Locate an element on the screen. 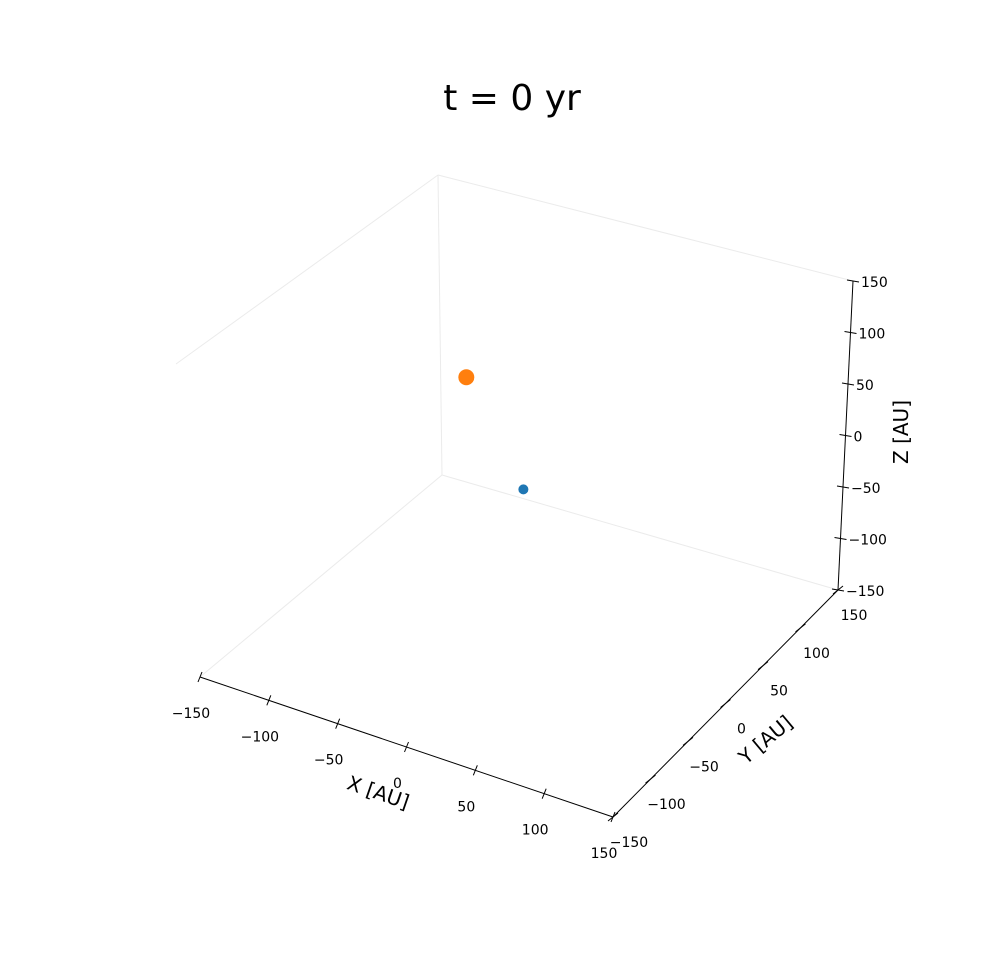 The image size is (1000, 974). y-tick-label: 150 is located at coordinates (854, 616).